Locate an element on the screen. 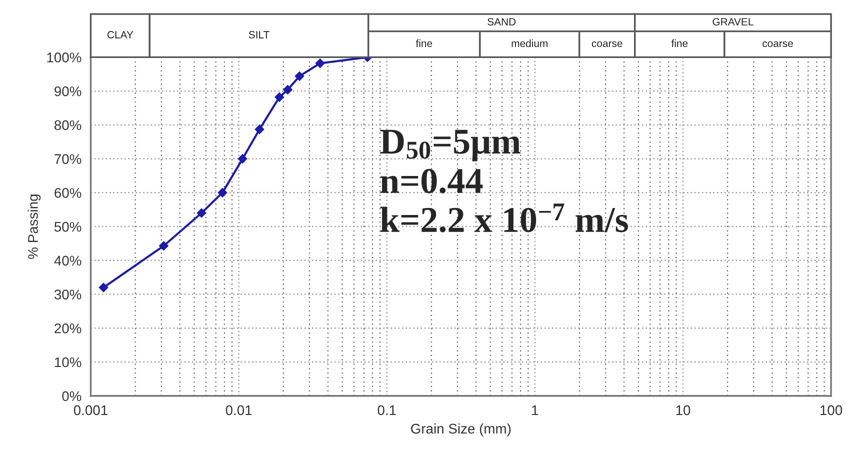 This screenshot has width=848, height=454. annotation: D$_{50}$=5μm is located at coordinates (450, 146).